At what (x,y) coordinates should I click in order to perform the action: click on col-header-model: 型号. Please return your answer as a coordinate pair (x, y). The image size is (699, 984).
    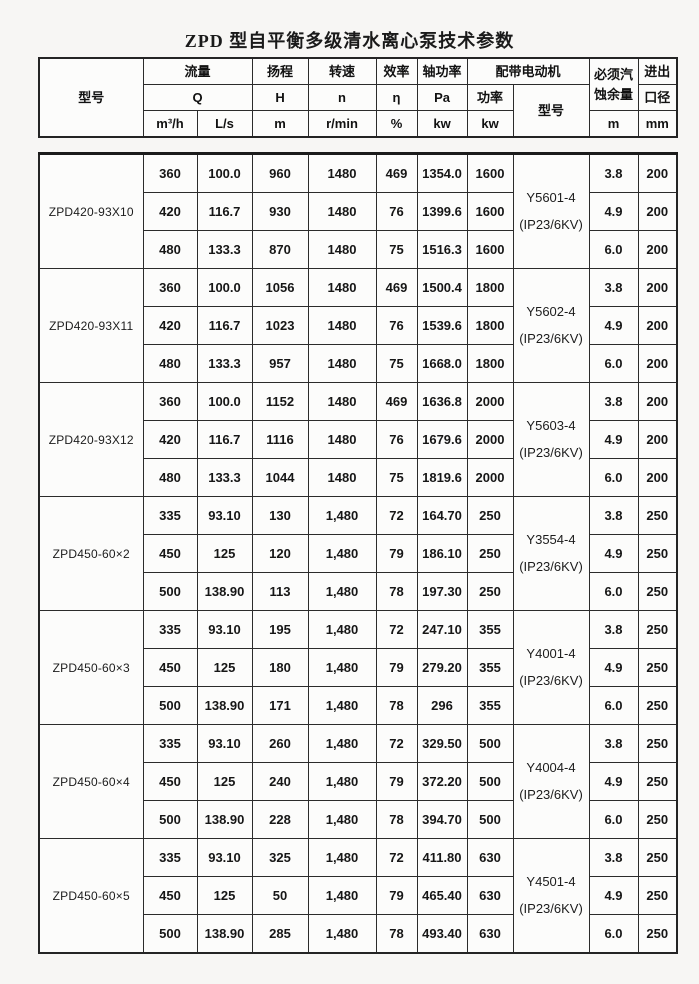
    Looking at the image, I should click on (91, 97).